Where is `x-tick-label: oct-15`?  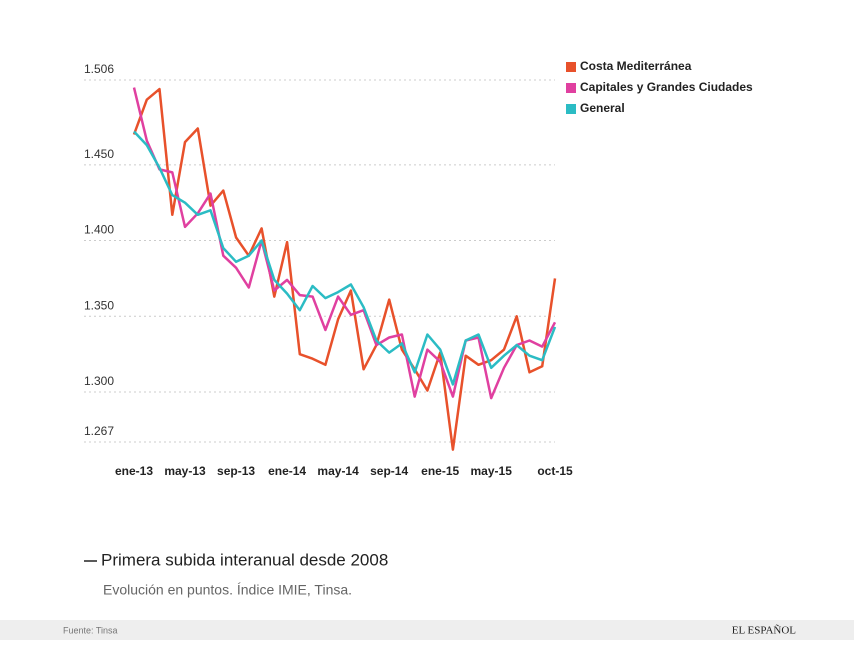
x-tick-label: oct-15 is located at coordinates (555, 471).